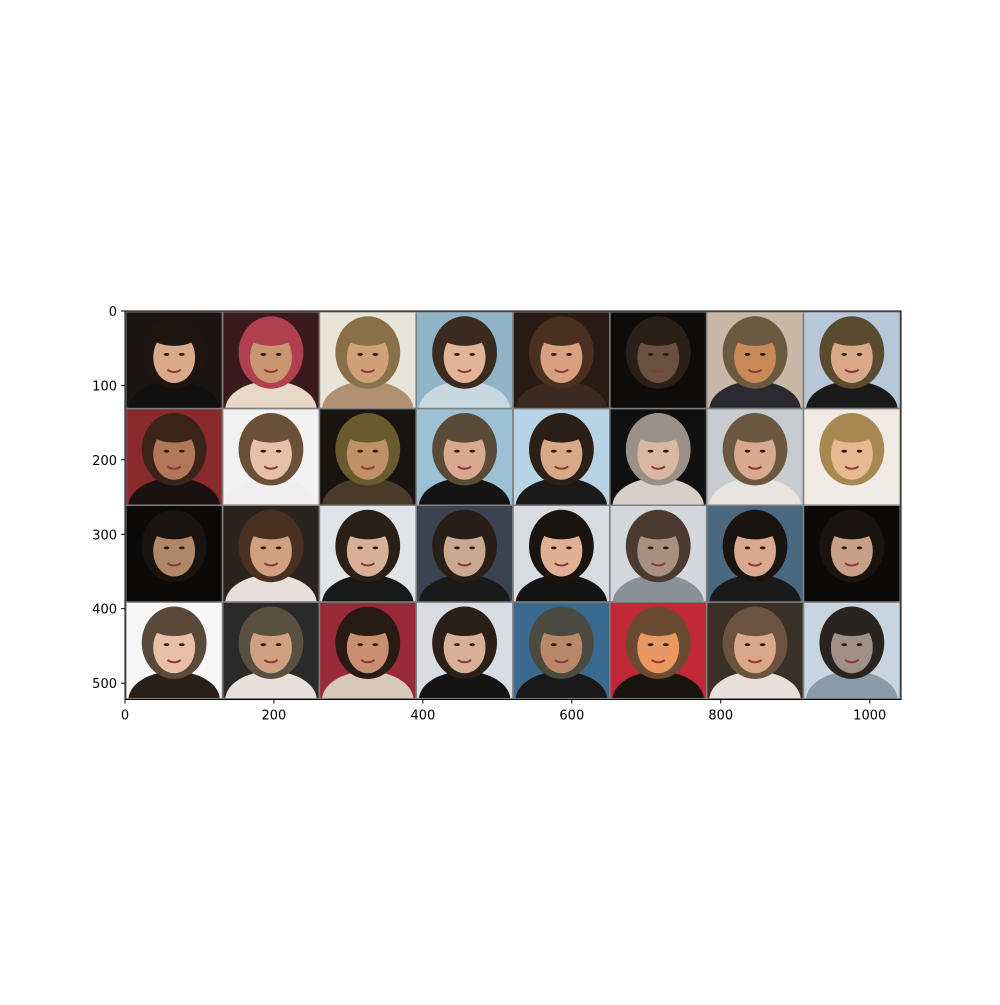 The image size is (1000, 1005). What do you see at coordinates (104, 461) in the screenshot?
I see `y-tick-label: 200` at bounding box center [104, 461].